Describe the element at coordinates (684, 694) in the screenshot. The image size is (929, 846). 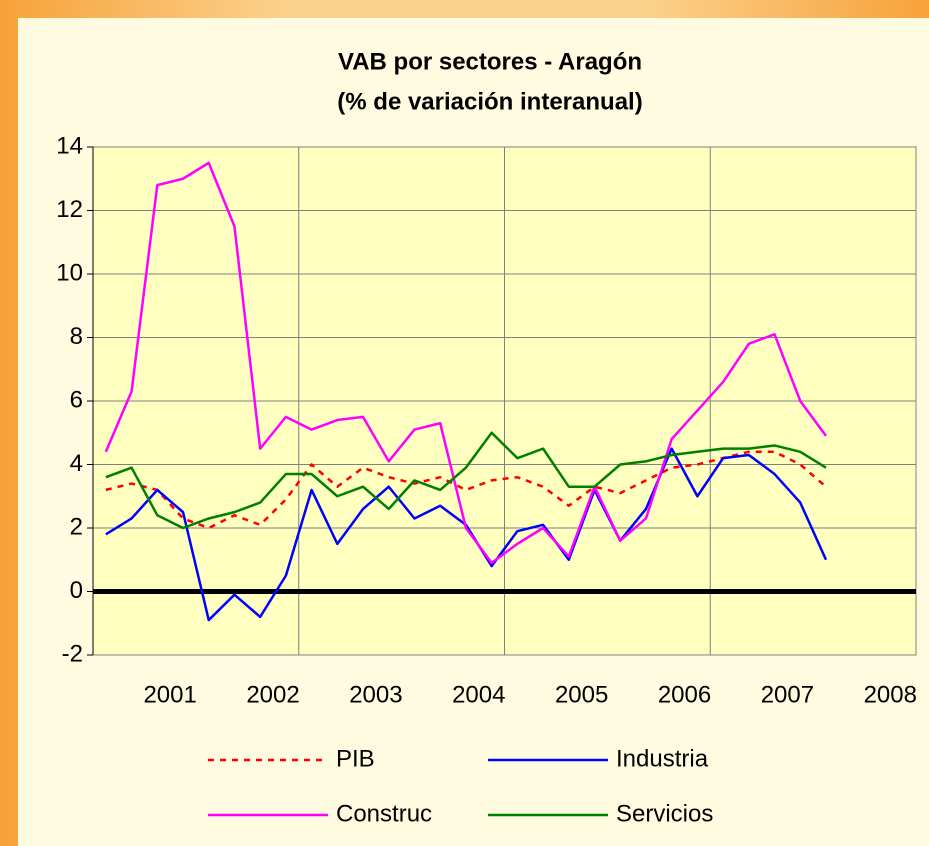
I see `x-tick-label: 2006` at that location.